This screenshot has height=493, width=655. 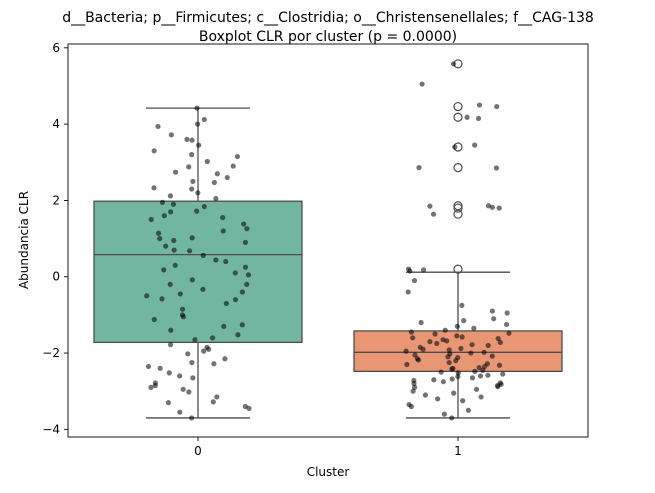 What do you see at coordinates (56, 277) in the screenshot?
I see `y-tick-label: 0` at bounding box center [56, 277].